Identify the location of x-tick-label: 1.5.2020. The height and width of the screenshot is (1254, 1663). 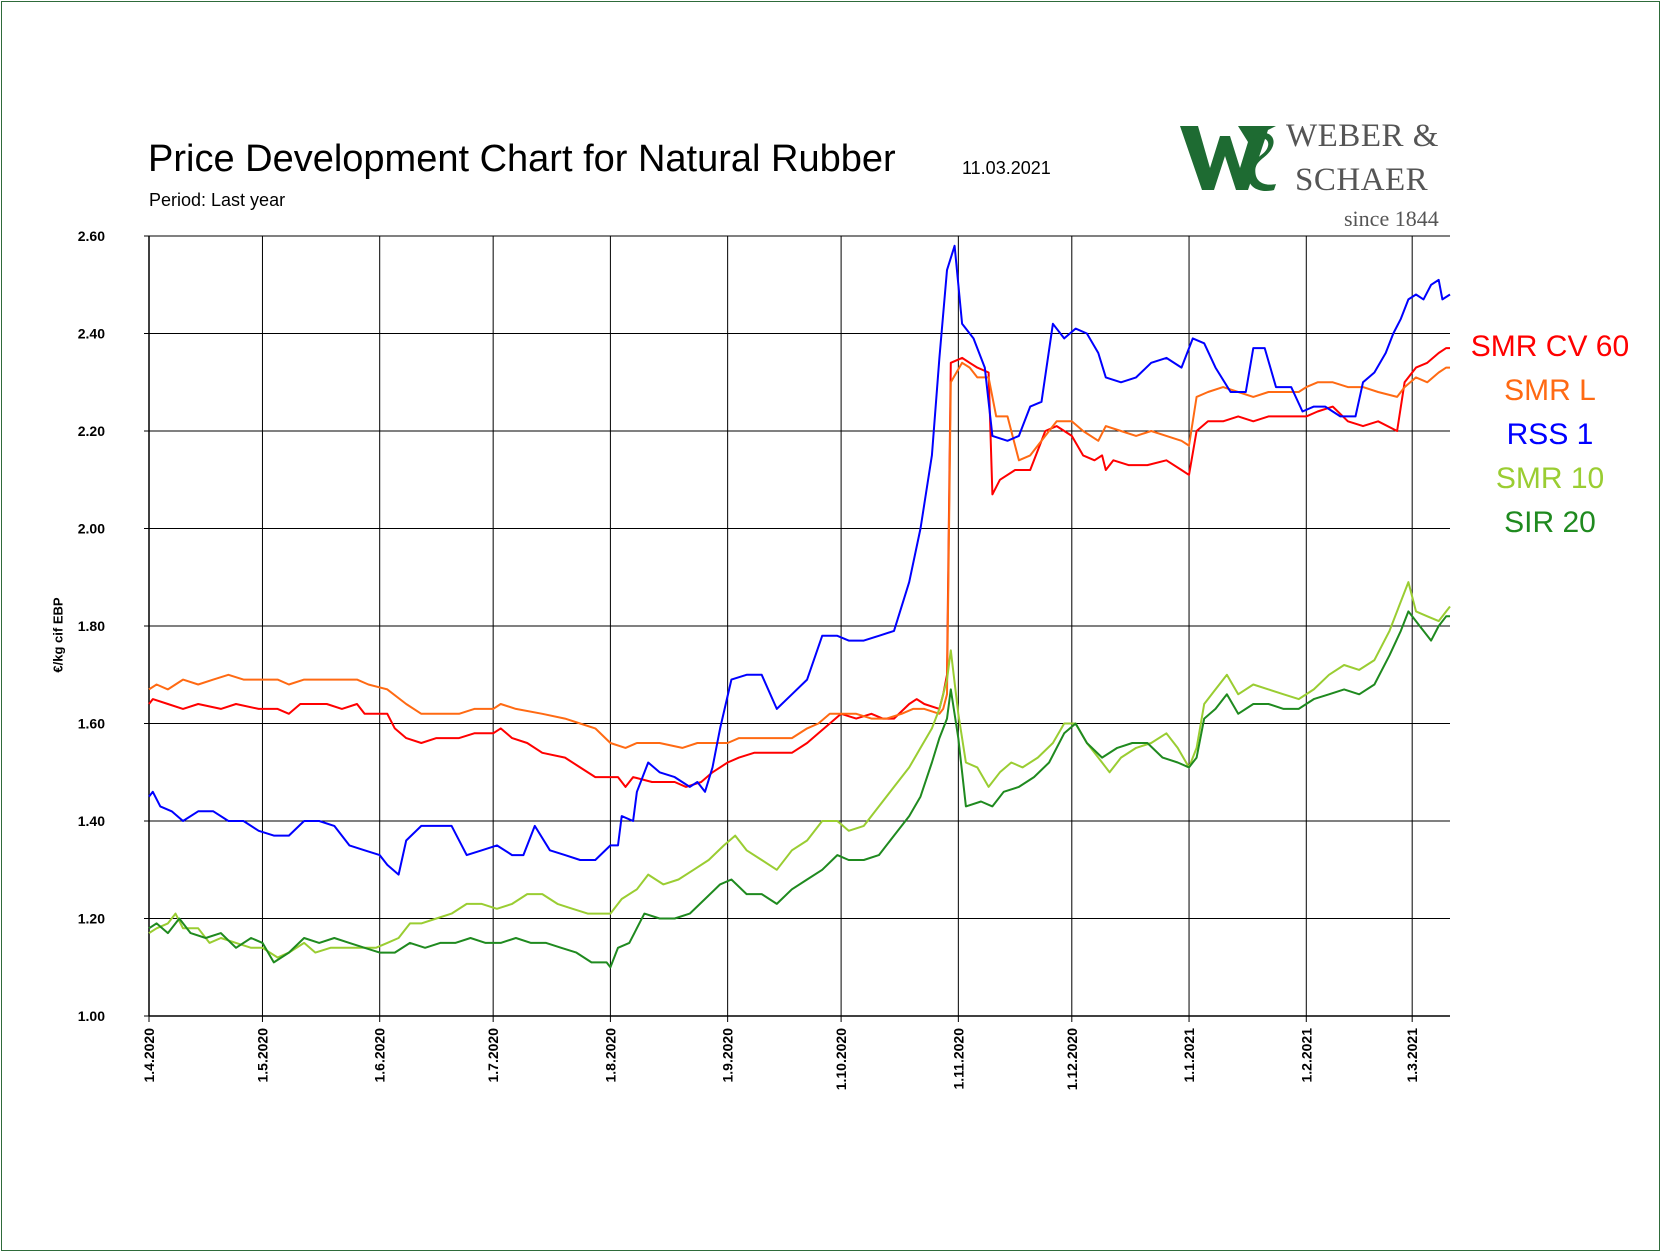
(262, 1055).